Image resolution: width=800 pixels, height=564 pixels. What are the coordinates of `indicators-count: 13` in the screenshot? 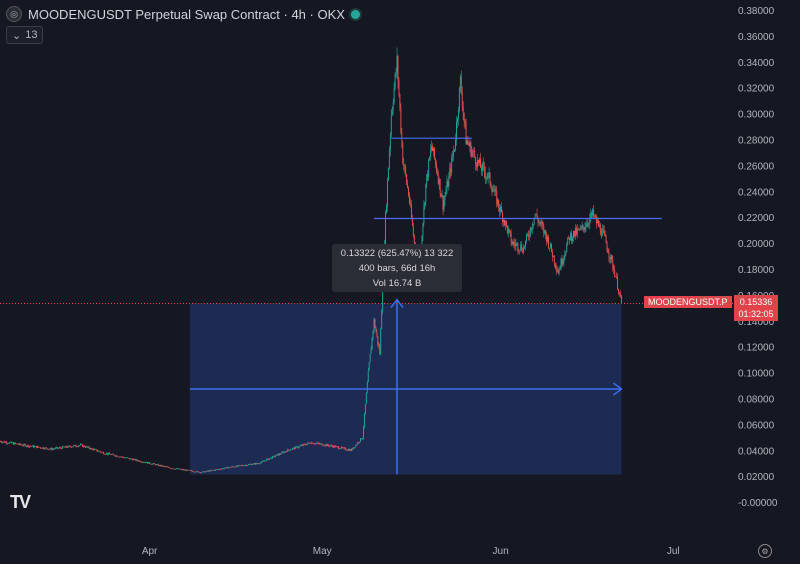 It's located at (31, 35).